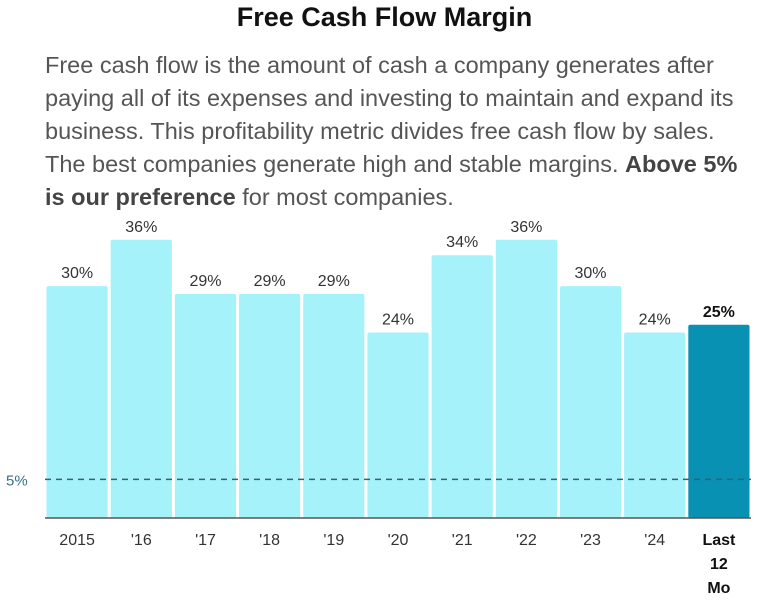  I want to click on bar-value-label-2: 36%, so click(141, 227).